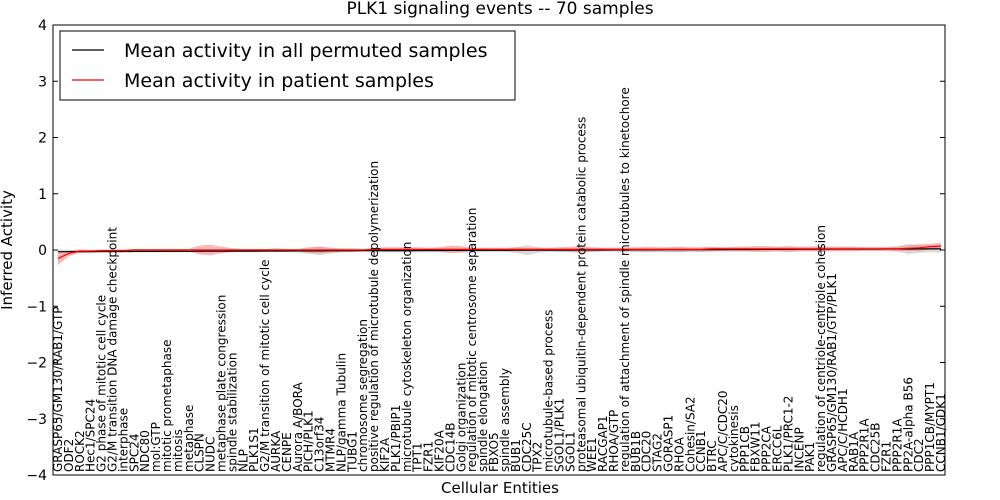 The width and height of the screenshot is (1000, 500). What do you see at coordinates (723, 431) in the screenshot?
I see `x-category-label: APC/C/CDC20` at bounding box center [723, 431].